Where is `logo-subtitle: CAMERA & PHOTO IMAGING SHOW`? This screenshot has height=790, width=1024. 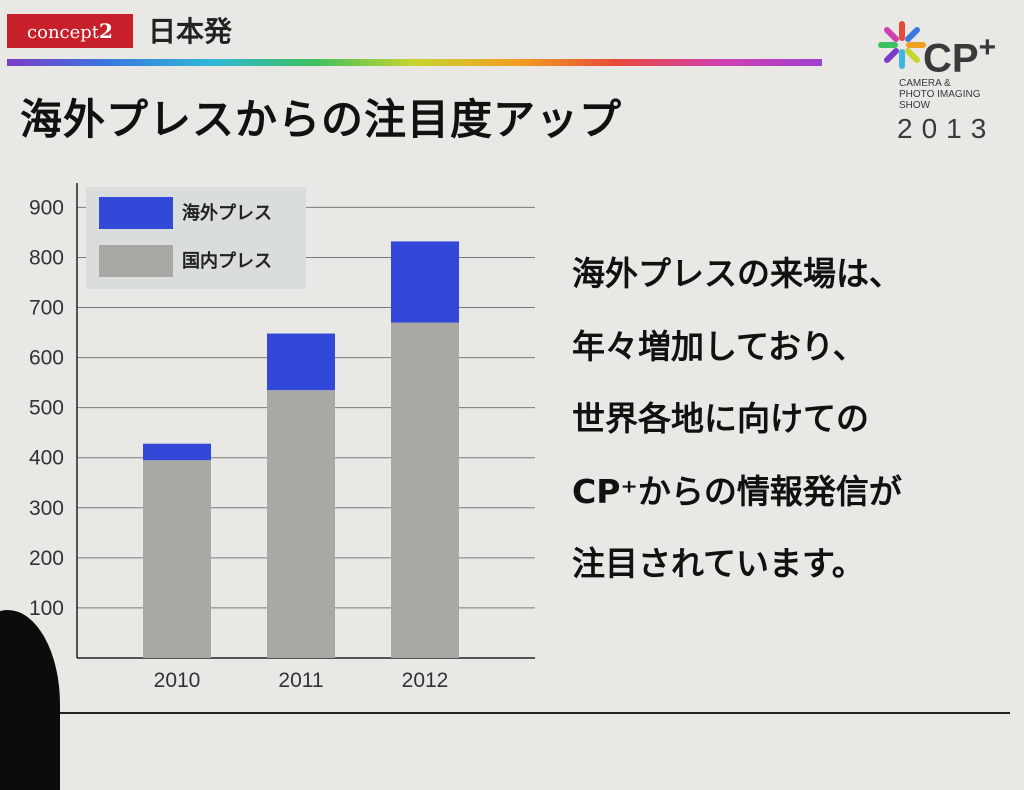
logo-subtitle: CAMERA & PHOTO IMAGING SHOW is located at coordinates (956, 94).